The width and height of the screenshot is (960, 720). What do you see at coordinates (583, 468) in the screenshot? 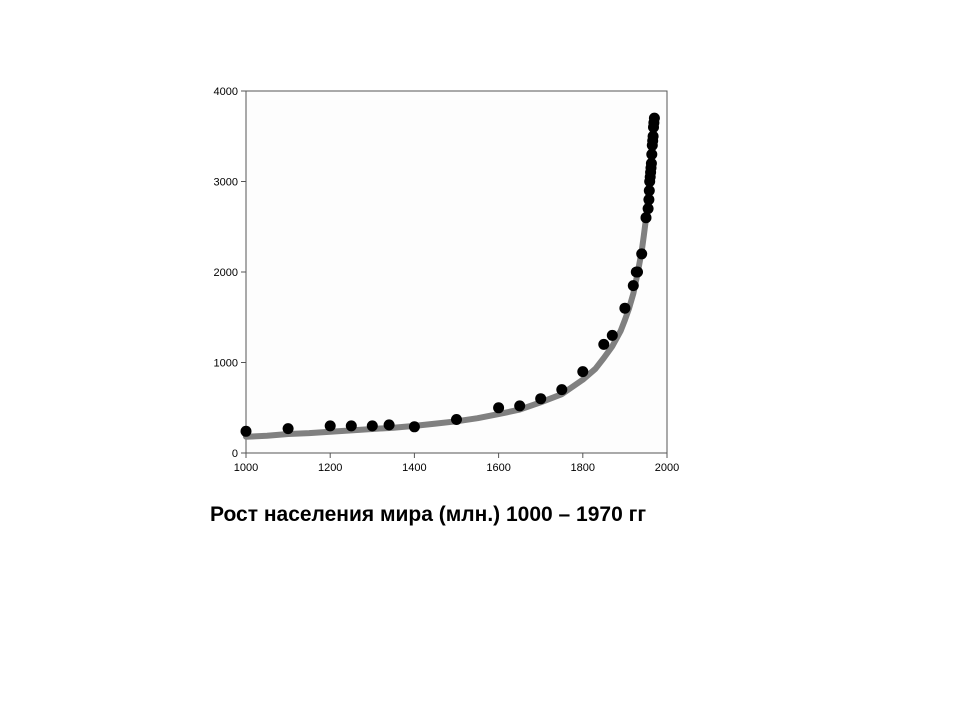
I see `x-tick-label: 1800` at bounding box center [583, 468].